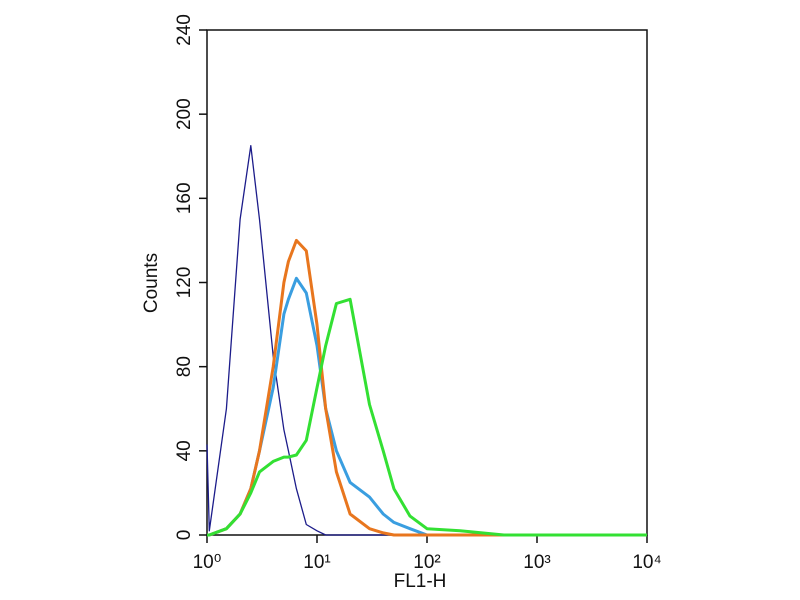 This screenshot has width=800, height=600. I want to click on y-tick-label: 200, so click(184, 114).